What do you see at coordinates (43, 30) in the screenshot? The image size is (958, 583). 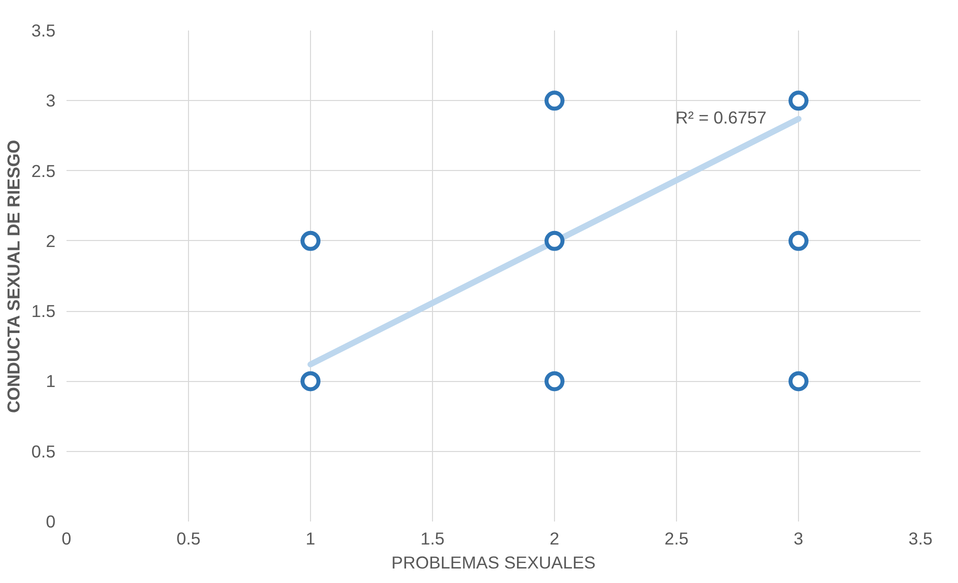 I see `y-tick-label: 3.5` at bounding box center [43, 30].